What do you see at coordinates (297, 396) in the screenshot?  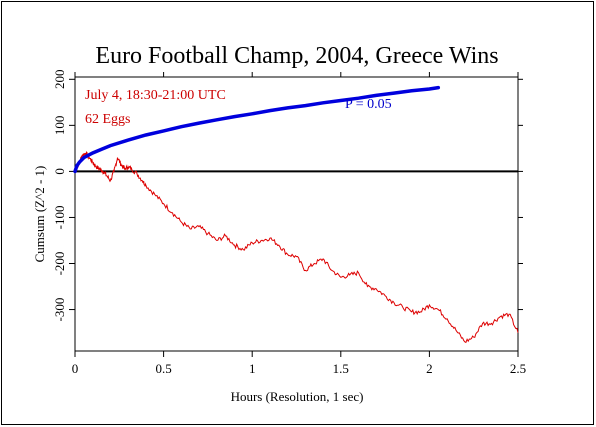 I see `x-axis-label: Hours (Resolution, 1 sec)` at bounding box center [297, 396].